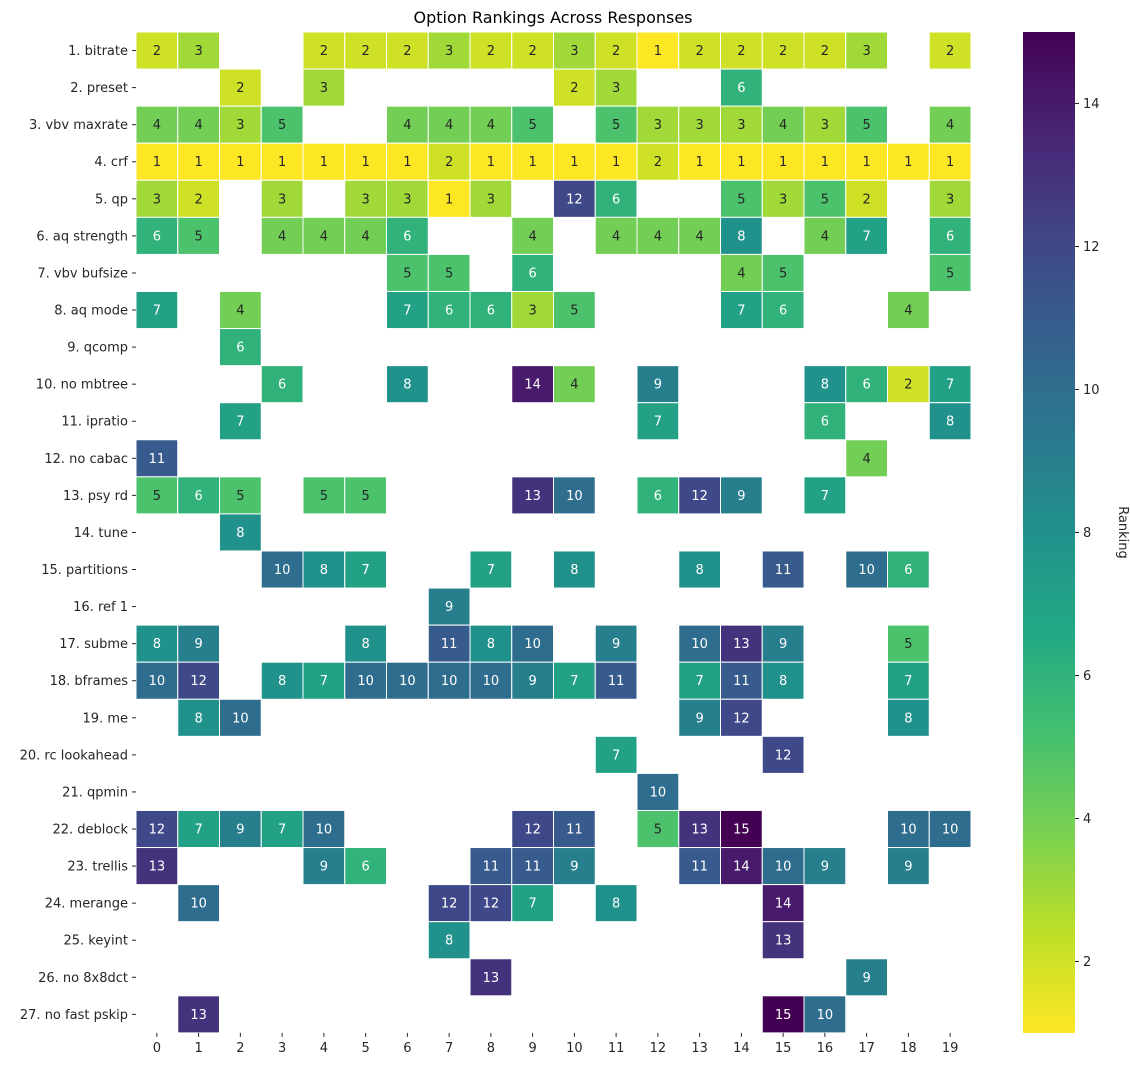  I want to click on x-tick-label: 10, so click(574, 1048).